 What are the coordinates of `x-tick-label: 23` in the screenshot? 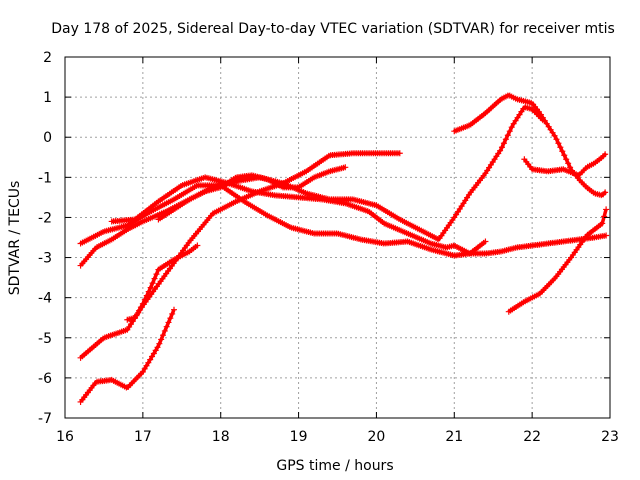 It's located at (610, 437).